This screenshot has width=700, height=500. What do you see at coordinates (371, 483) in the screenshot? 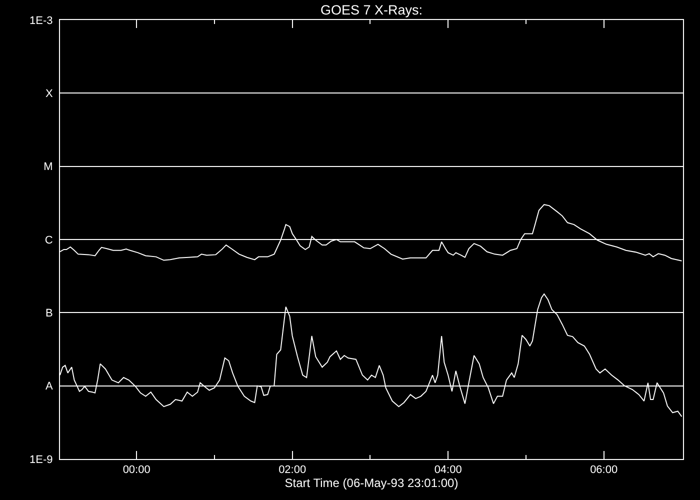
I see `x-axis-title: Start Time (06-May-93 23:01:00)` at bounding box center [371, 483].